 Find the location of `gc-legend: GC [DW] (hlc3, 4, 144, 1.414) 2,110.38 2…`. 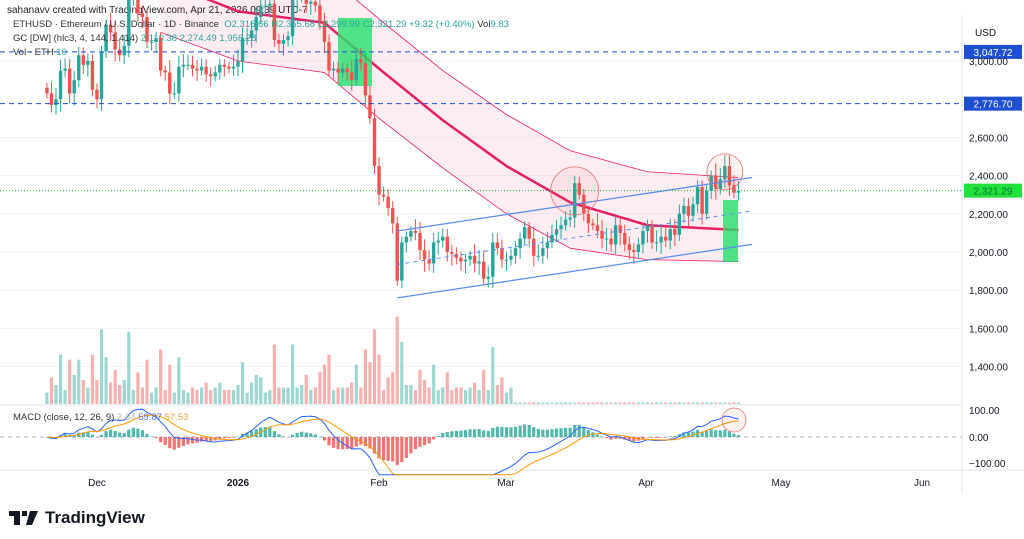

gc-legend: GC [DW] (hlc3, 4, 144, 1.414) 2,110.38 2… is located at coordinates (134, 38).